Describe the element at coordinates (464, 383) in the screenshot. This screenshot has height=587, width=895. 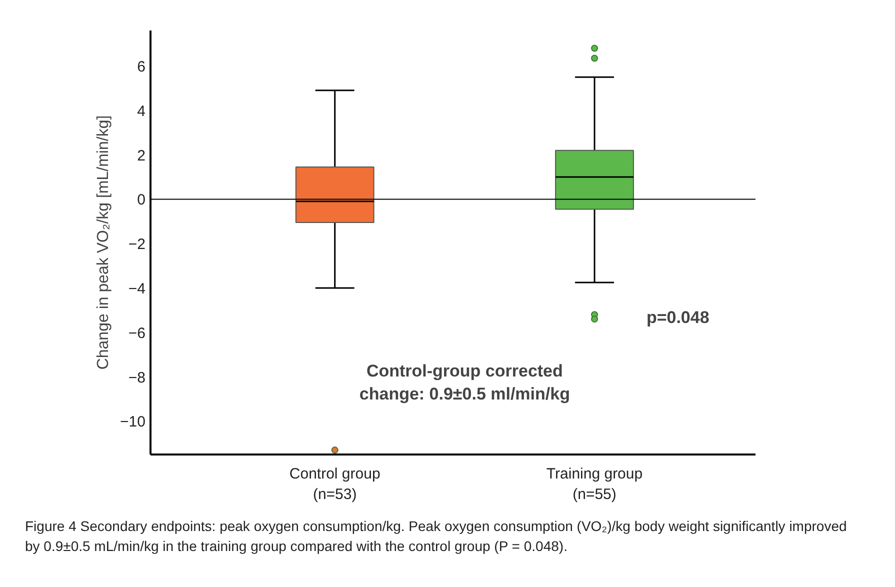
I see `annotation: Control-group corrected change: 0.9±0.5 ml/min/kg` at that location.